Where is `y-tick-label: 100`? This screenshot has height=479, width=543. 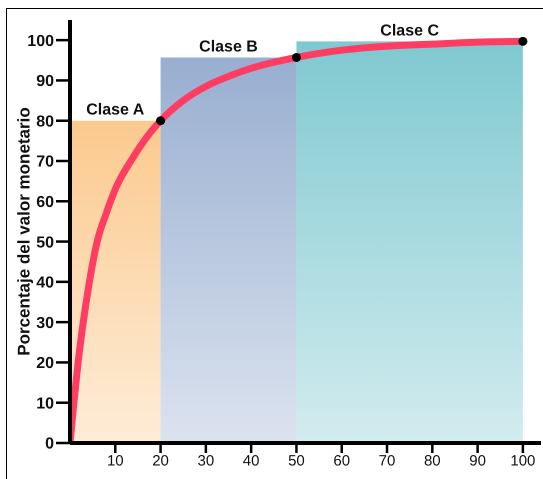 y-tick-label: 100 is located at coordinates (40, 41).